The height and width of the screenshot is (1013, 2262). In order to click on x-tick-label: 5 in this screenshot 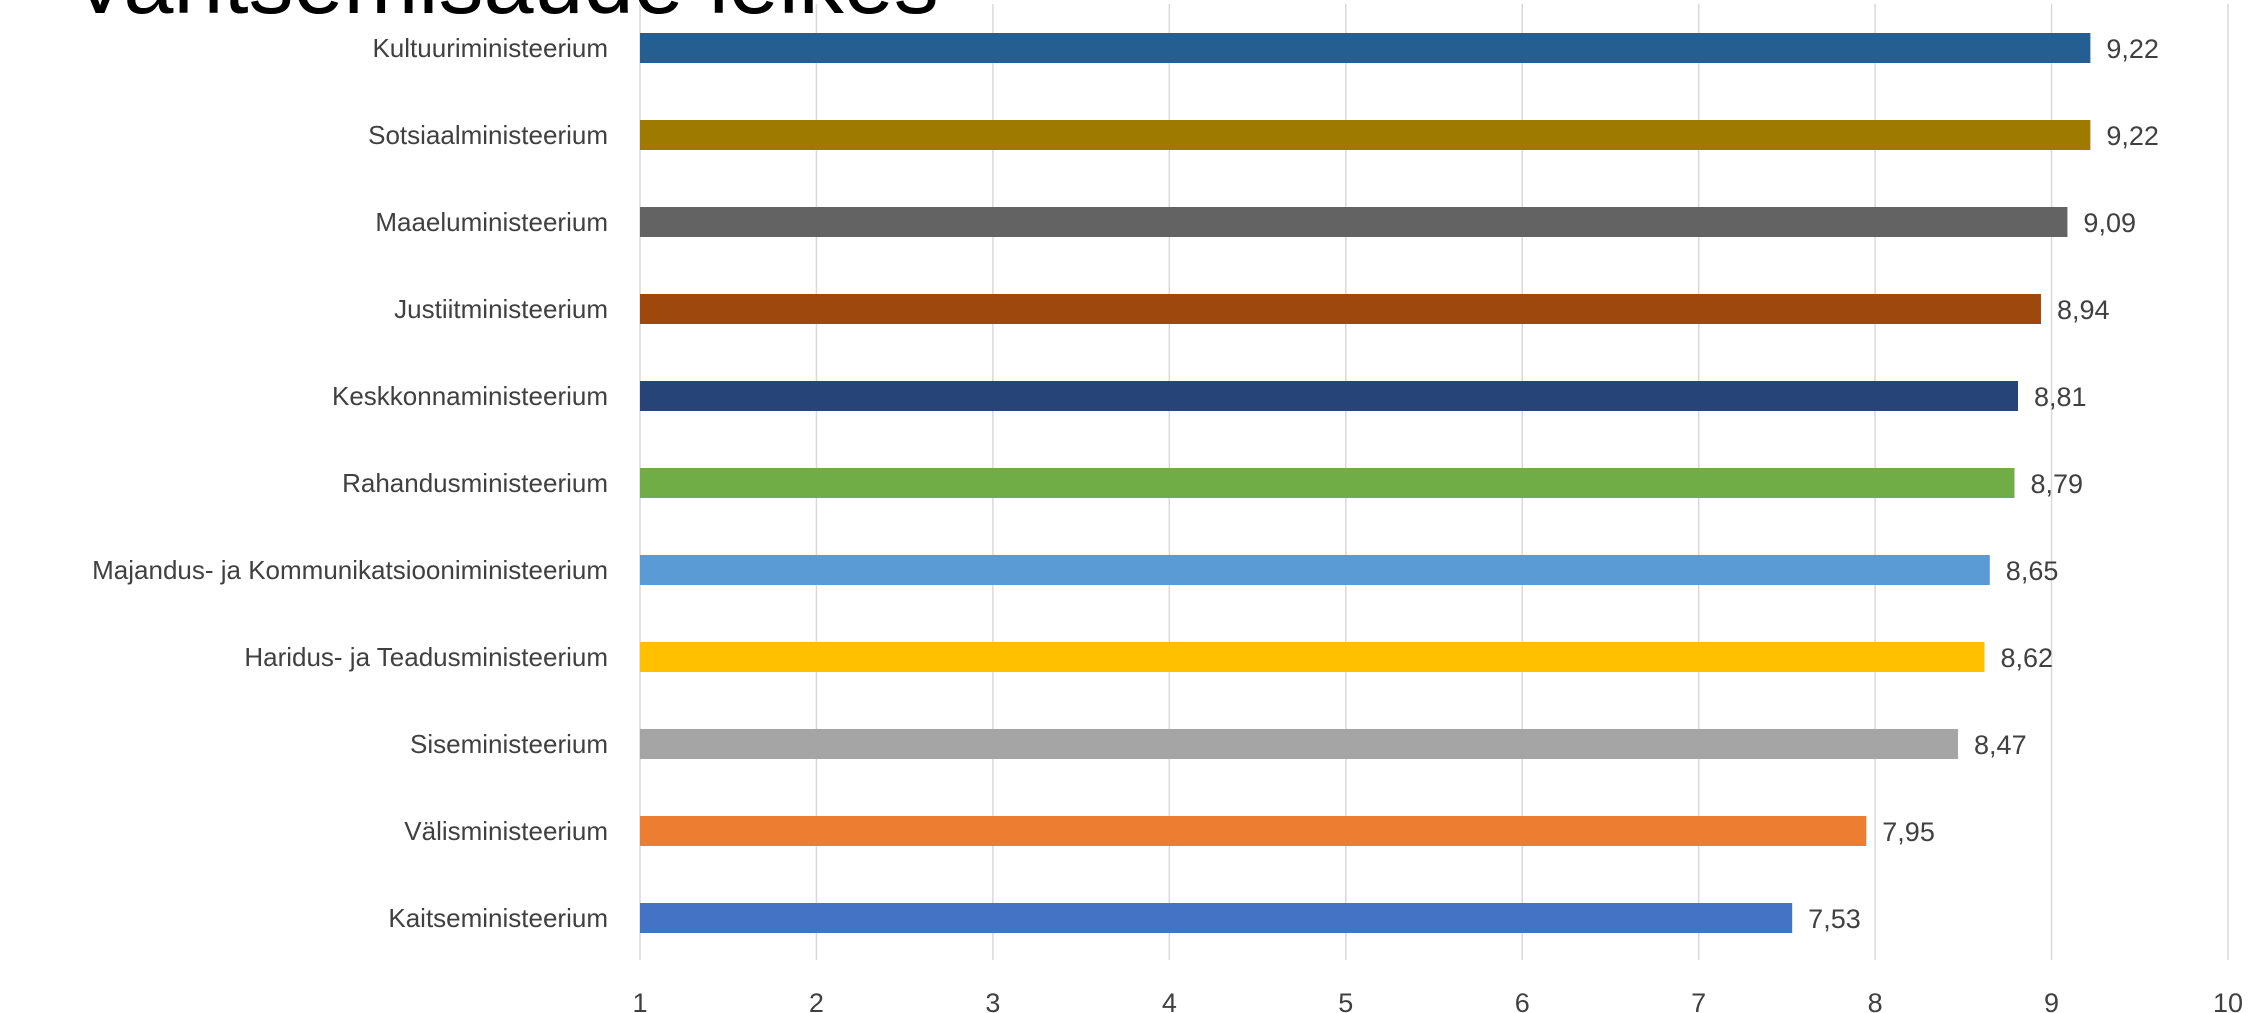, I will do `click(1345, 1000)`.